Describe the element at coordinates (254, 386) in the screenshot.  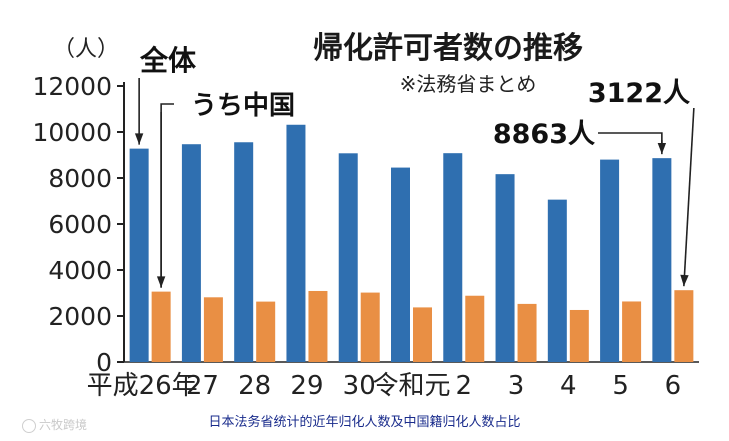
I see `x-tick-label: 28` at that location.